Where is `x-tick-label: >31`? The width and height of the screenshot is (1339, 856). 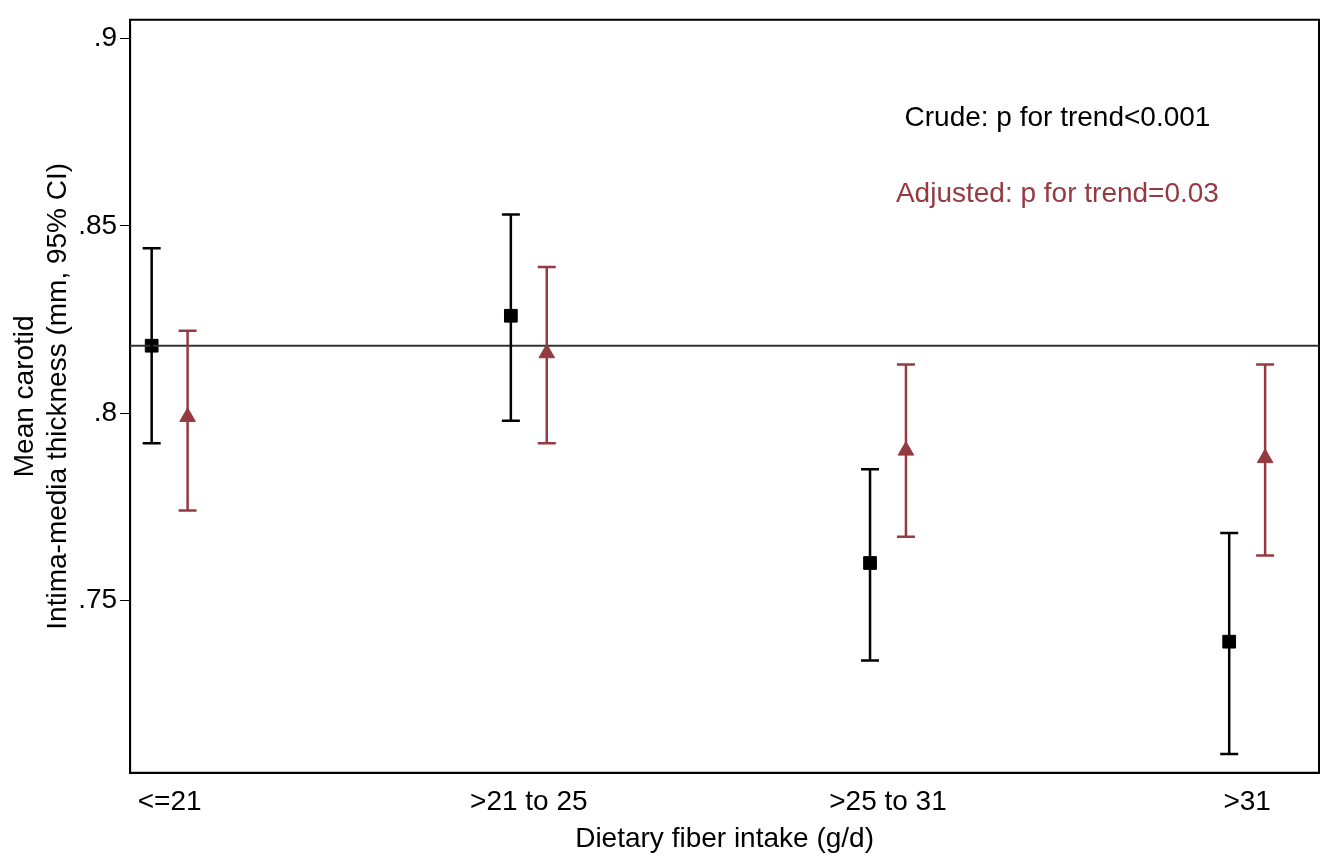
x-tick-label: >31 is located at coordinates (1247, 801).